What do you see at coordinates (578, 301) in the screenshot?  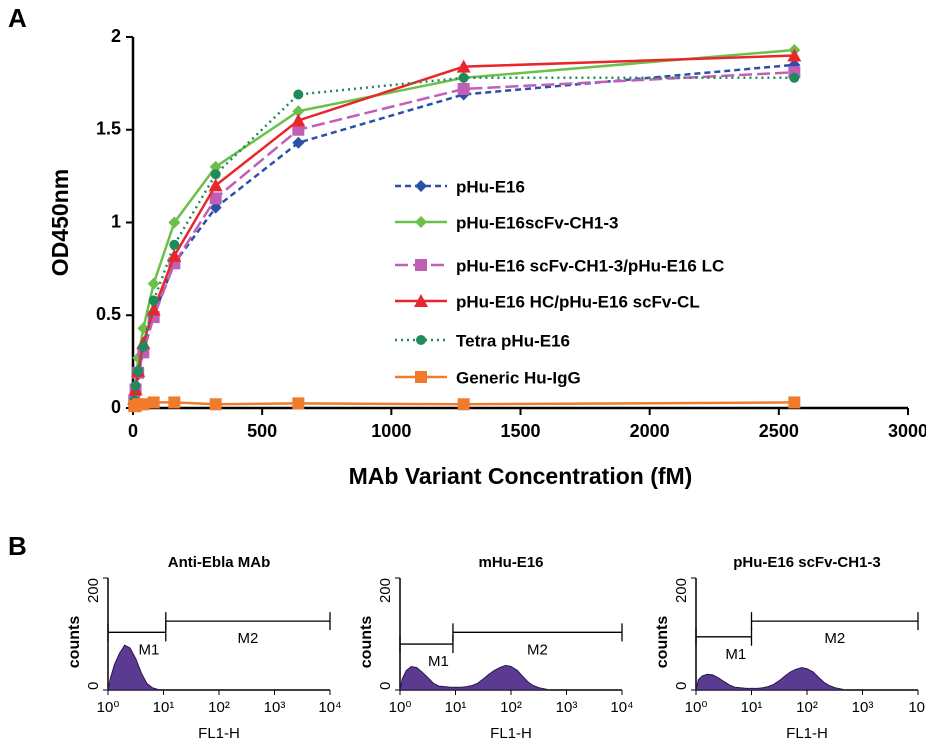 I see `legend-label: pHu-E16 HC/pHu-E16 scFv-CL` at bounding box center [578, 301].